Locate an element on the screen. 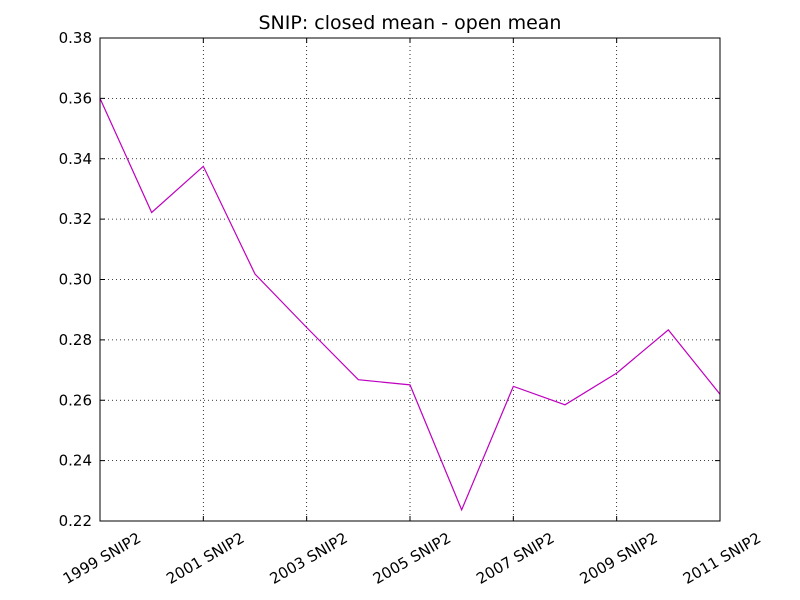 The width and height of the screenshot is (800, 600). y-tick-label: 0.24 is located at coordinates (75, 461).